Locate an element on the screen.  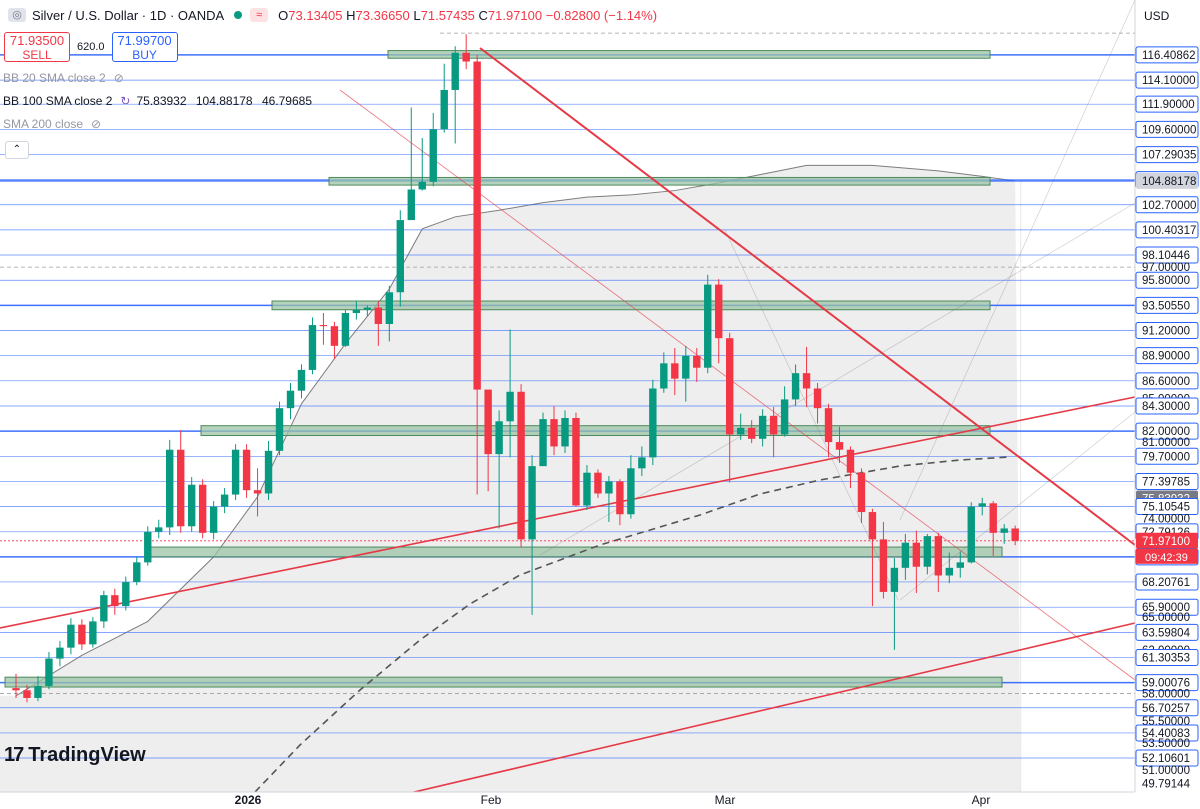
plain-price-label: 97.00000 is located at coordinates (1166, 268).